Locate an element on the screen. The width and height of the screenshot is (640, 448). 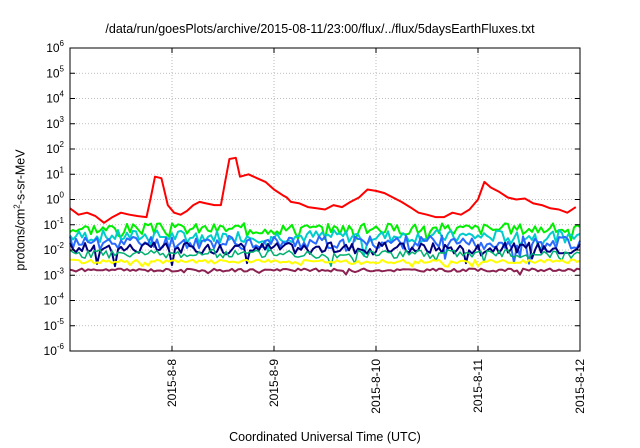
y-tick-label: 10⁻⁴ is located at coordinates (54, 300).